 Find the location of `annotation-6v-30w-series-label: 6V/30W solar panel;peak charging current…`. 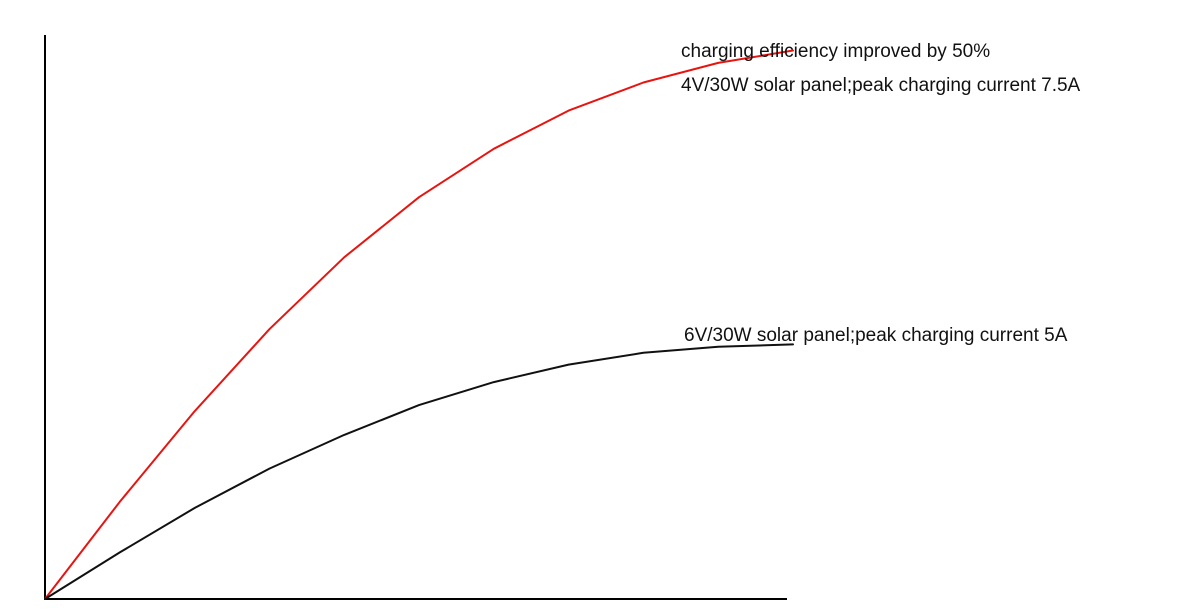

annotation-6v-30w-series-label: 6V/30W solar panel;peak charging current… is located at coordinates (876, 335).